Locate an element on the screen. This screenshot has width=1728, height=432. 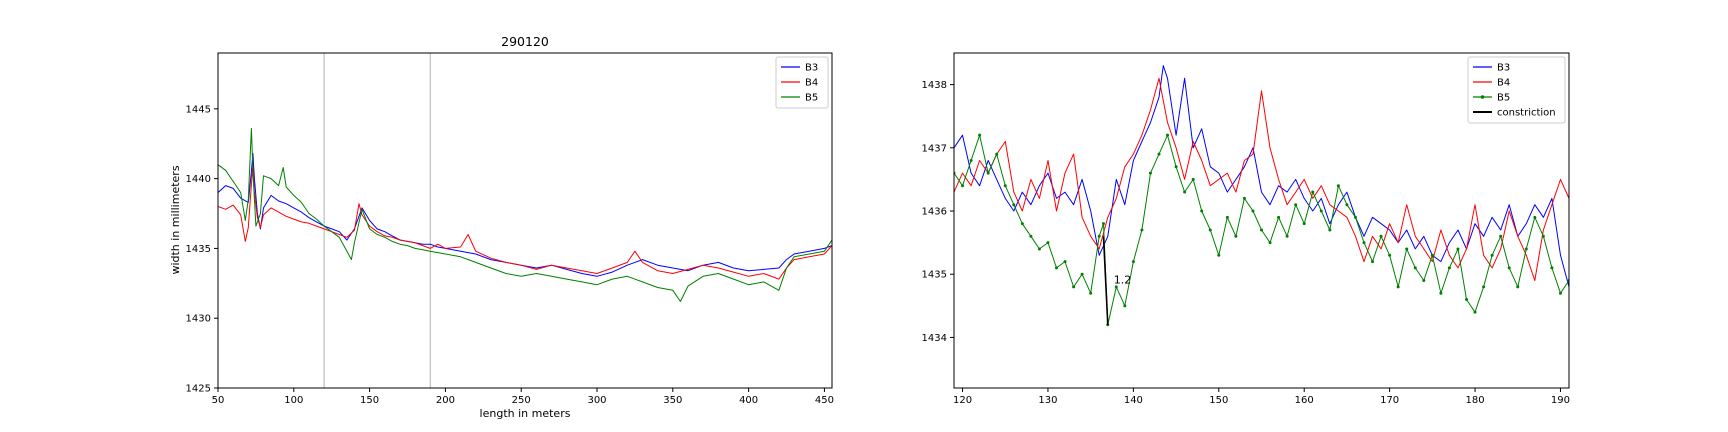
y-tick-label: 1438 is located at coordinates (934, 85).